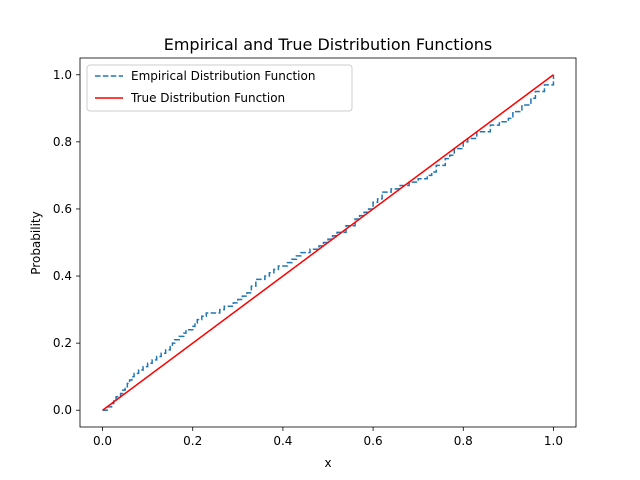  Describe the element at coordinates (192, 441) in the screenshot. I see `x-tick-label: 0.2` at that location.